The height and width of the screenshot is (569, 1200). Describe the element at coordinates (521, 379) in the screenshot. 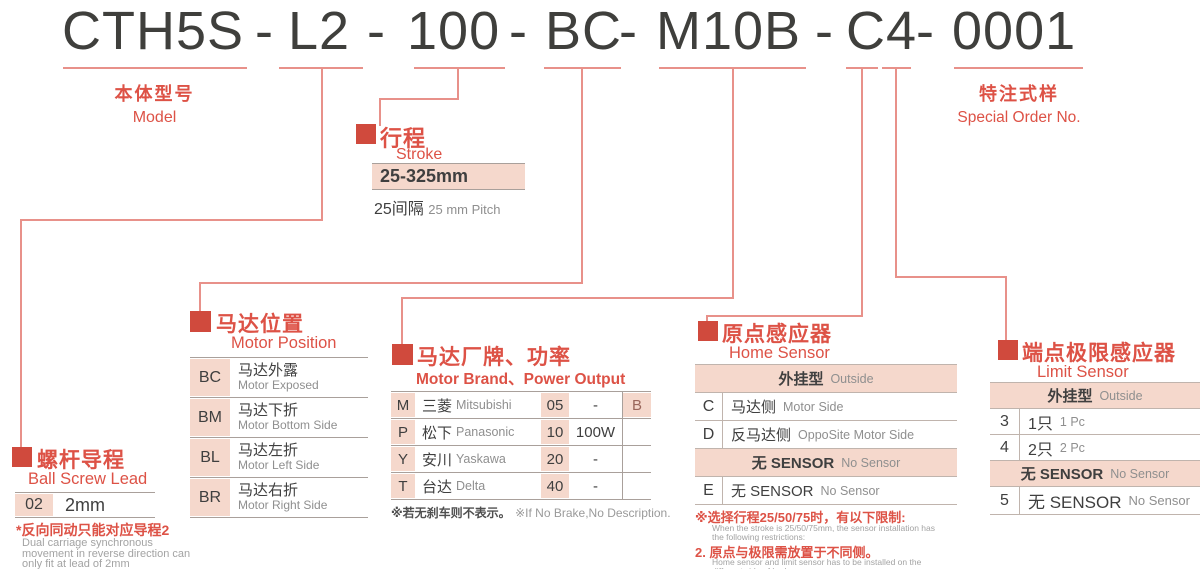

I see `motor-brand-title-en: Motor Brand、Power Output` at that location.